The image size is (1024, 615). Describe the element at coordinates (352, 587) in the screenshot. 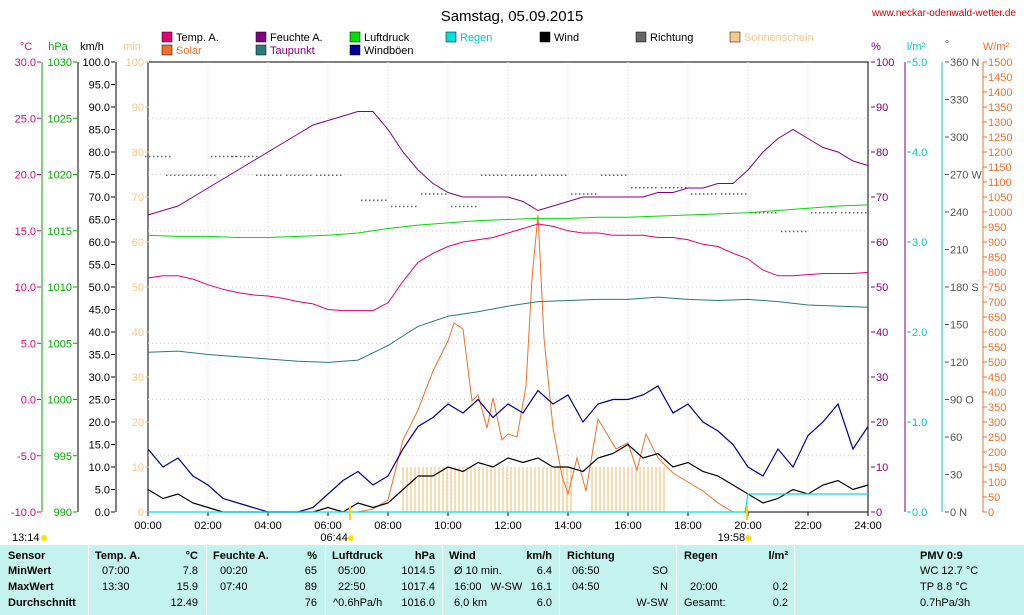

I see `pressure-max-time: 22:50` at that location.